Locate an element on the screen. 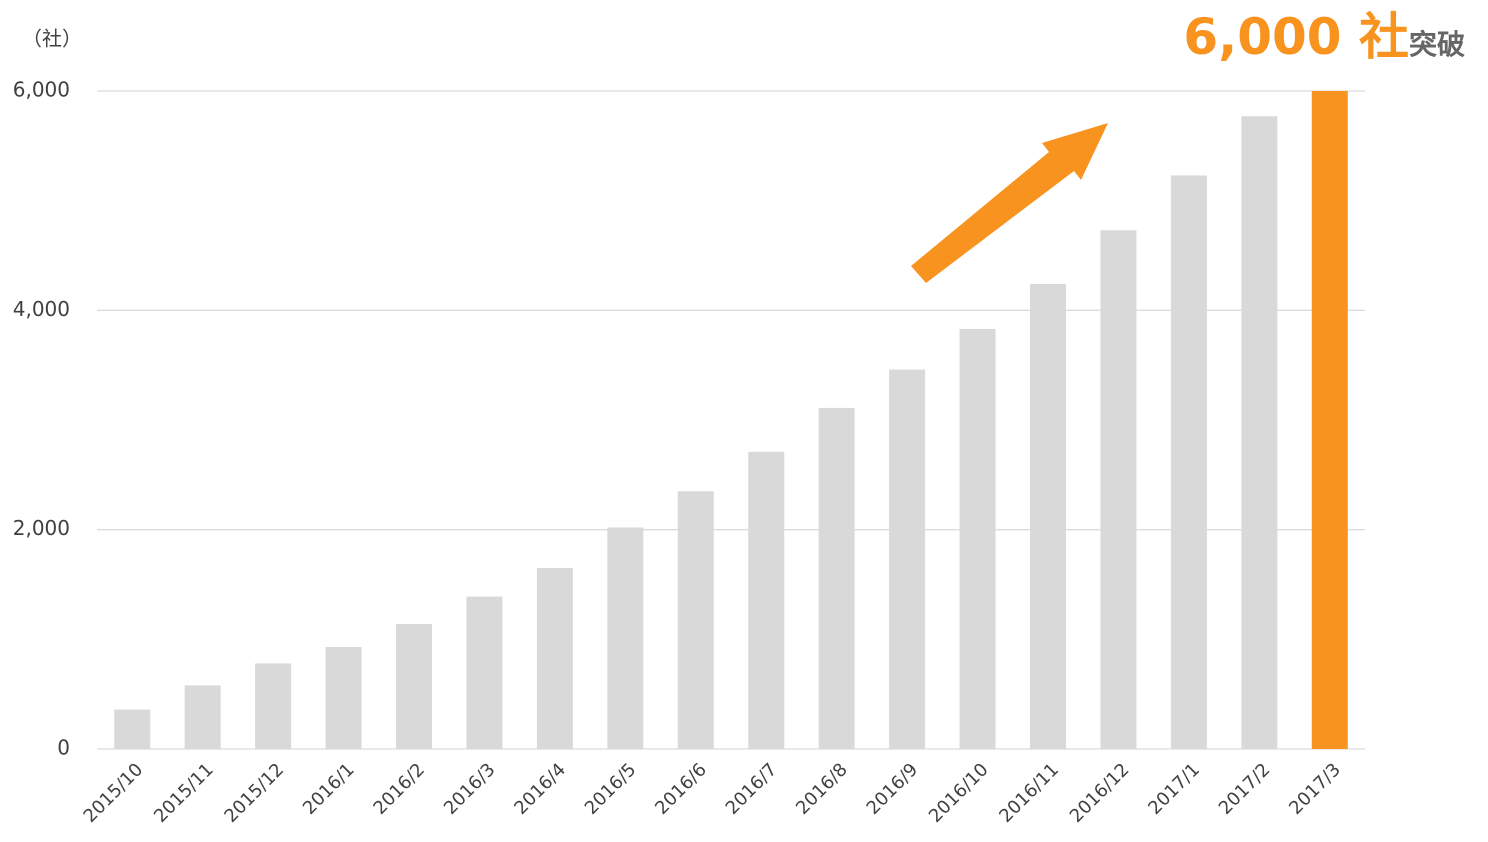  x-tick-label: 2016/8 is located at coordinates (822, 789).